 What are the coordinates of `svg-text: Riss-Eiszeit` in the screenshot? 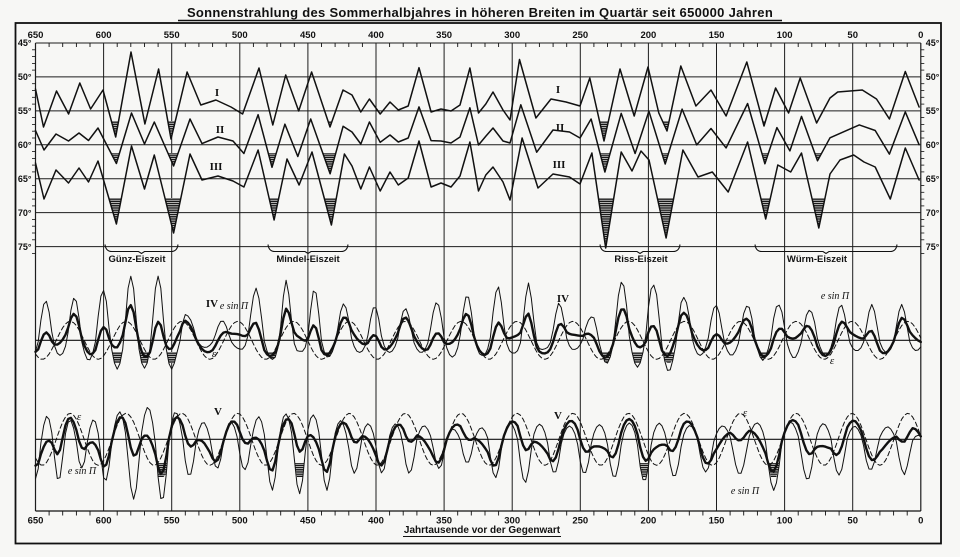 It's located at (641, 259).